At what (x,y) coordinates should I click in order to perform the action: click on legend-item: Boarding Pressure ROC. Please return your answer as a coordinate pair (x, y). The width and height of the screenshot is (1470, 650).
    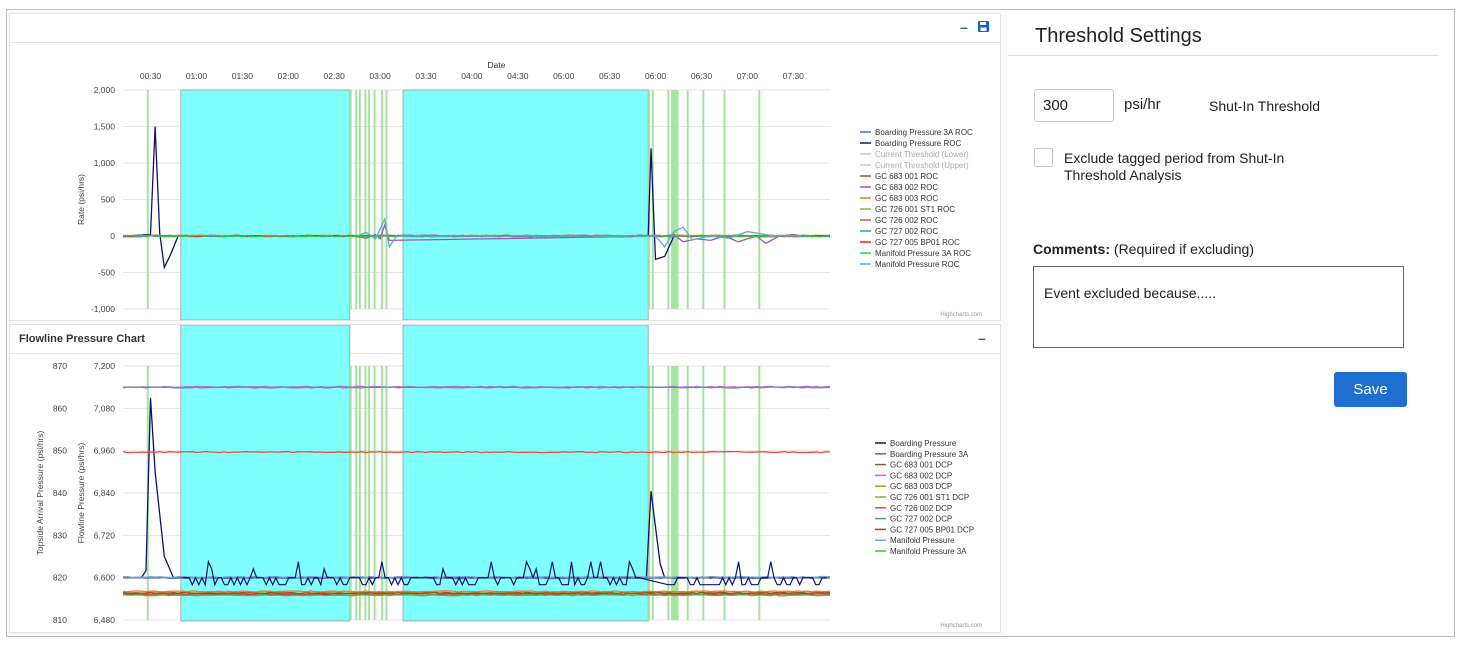
    Looking at the image, I should click on (918, 143).